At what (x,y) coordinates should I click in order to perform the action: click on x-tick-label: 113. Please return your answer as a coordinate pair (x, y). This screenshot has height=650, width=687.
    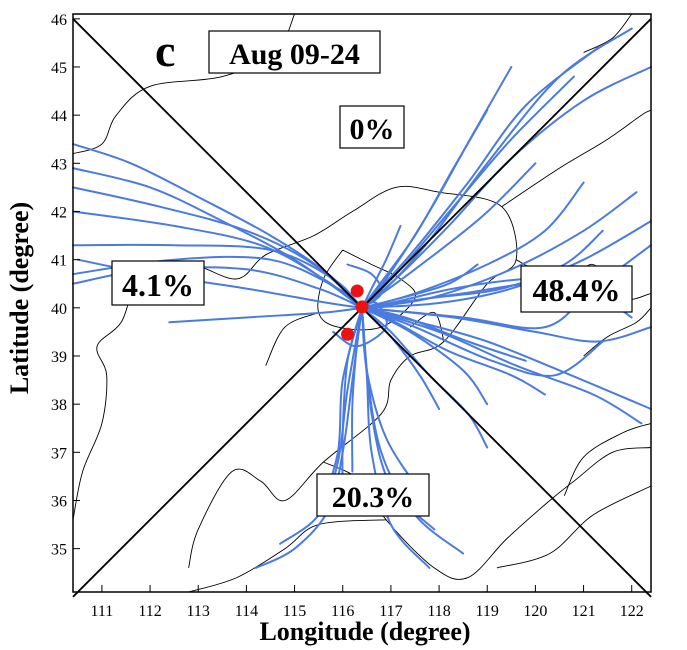
    Looking at the image, I should click on (198, 611).